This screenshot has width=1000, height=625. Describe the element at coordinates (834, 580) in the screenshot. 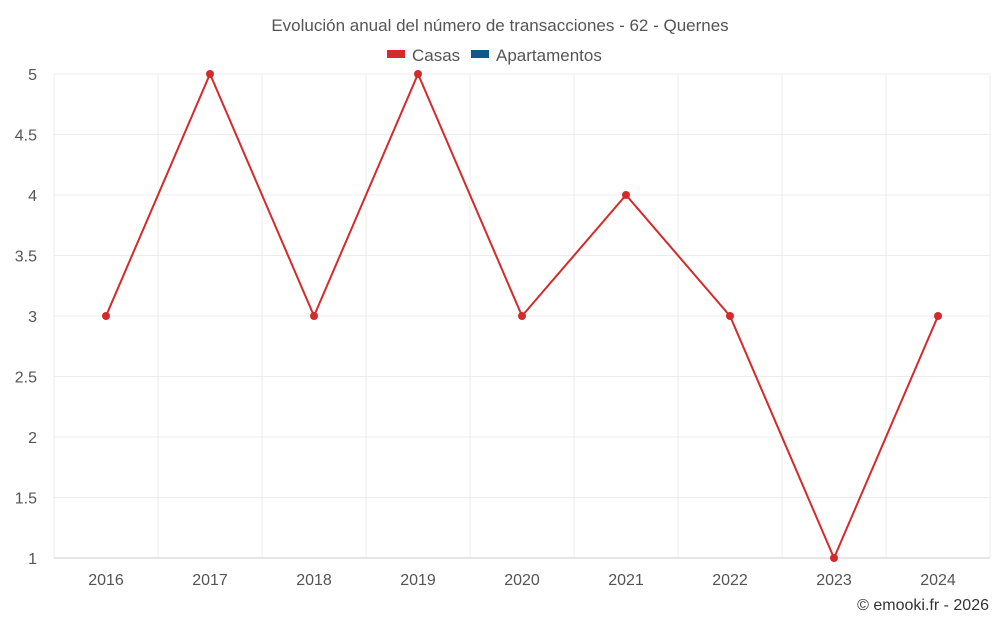

I see `x-tick-label: 2023` at that location.